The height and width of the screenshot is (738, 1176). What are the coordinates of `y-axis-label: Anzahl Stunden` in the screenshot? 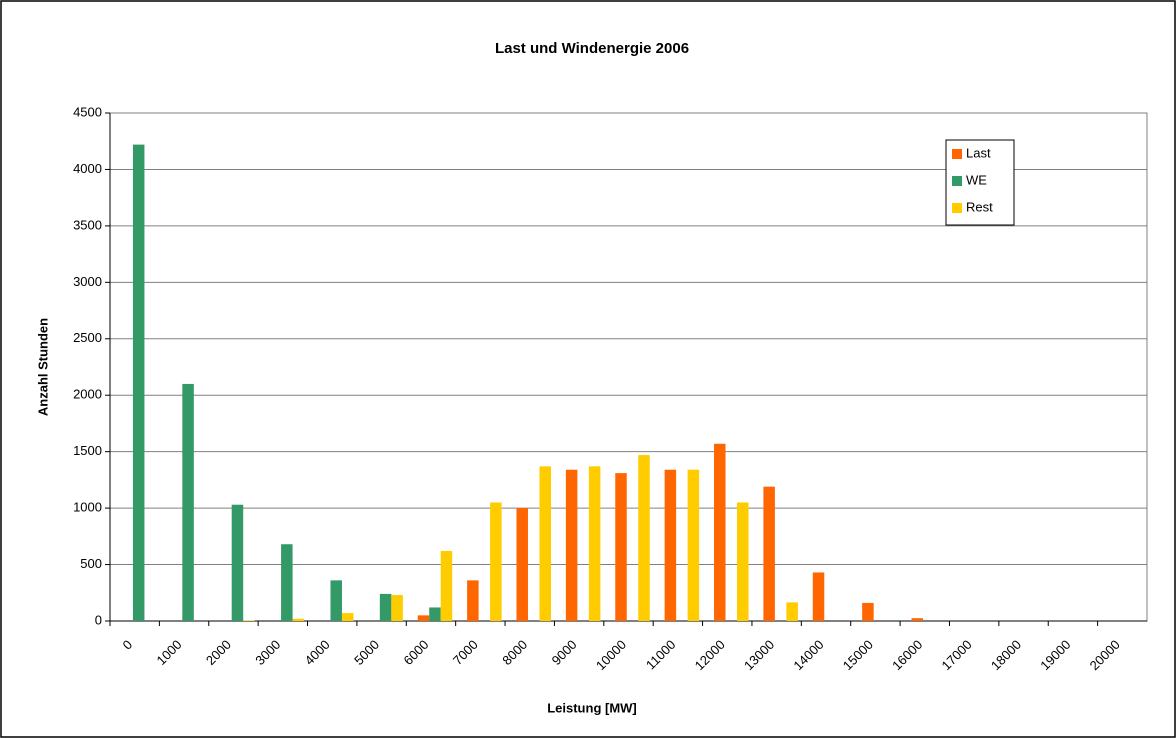 It's located at (42, 367).